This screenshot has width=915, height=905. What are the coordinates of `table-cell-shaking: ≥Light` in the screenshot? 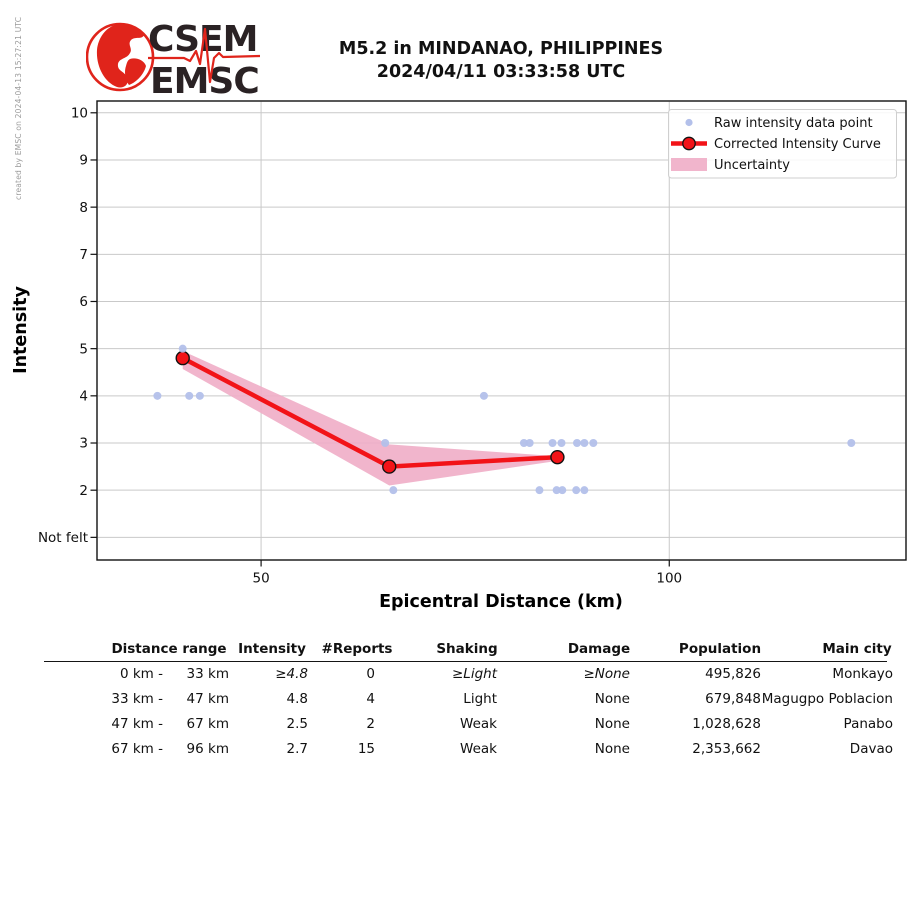 It's located at (474, 674).